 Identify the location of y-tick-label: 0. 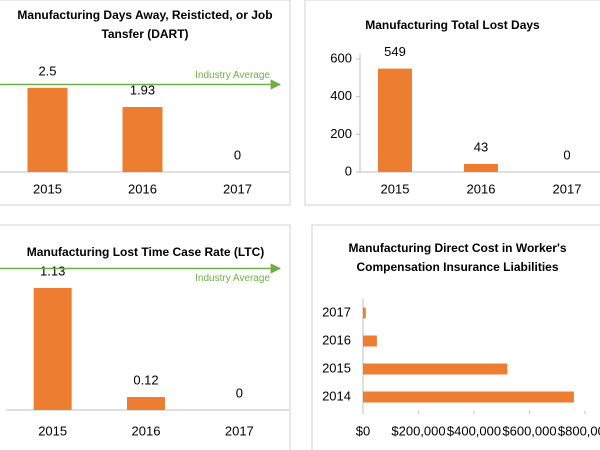
(348, 170).